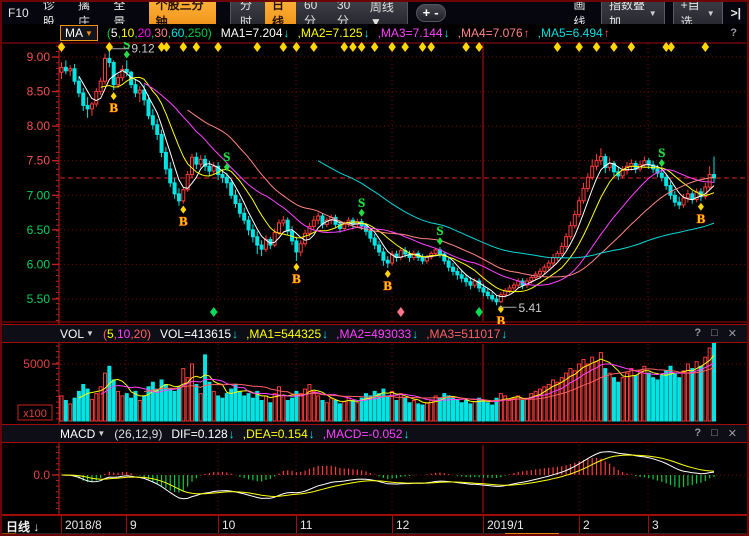  What do you see at coordinates (9, 533) in the screenshot?
I see `scrollbar-left-segment` at bounding box center [9, 533].